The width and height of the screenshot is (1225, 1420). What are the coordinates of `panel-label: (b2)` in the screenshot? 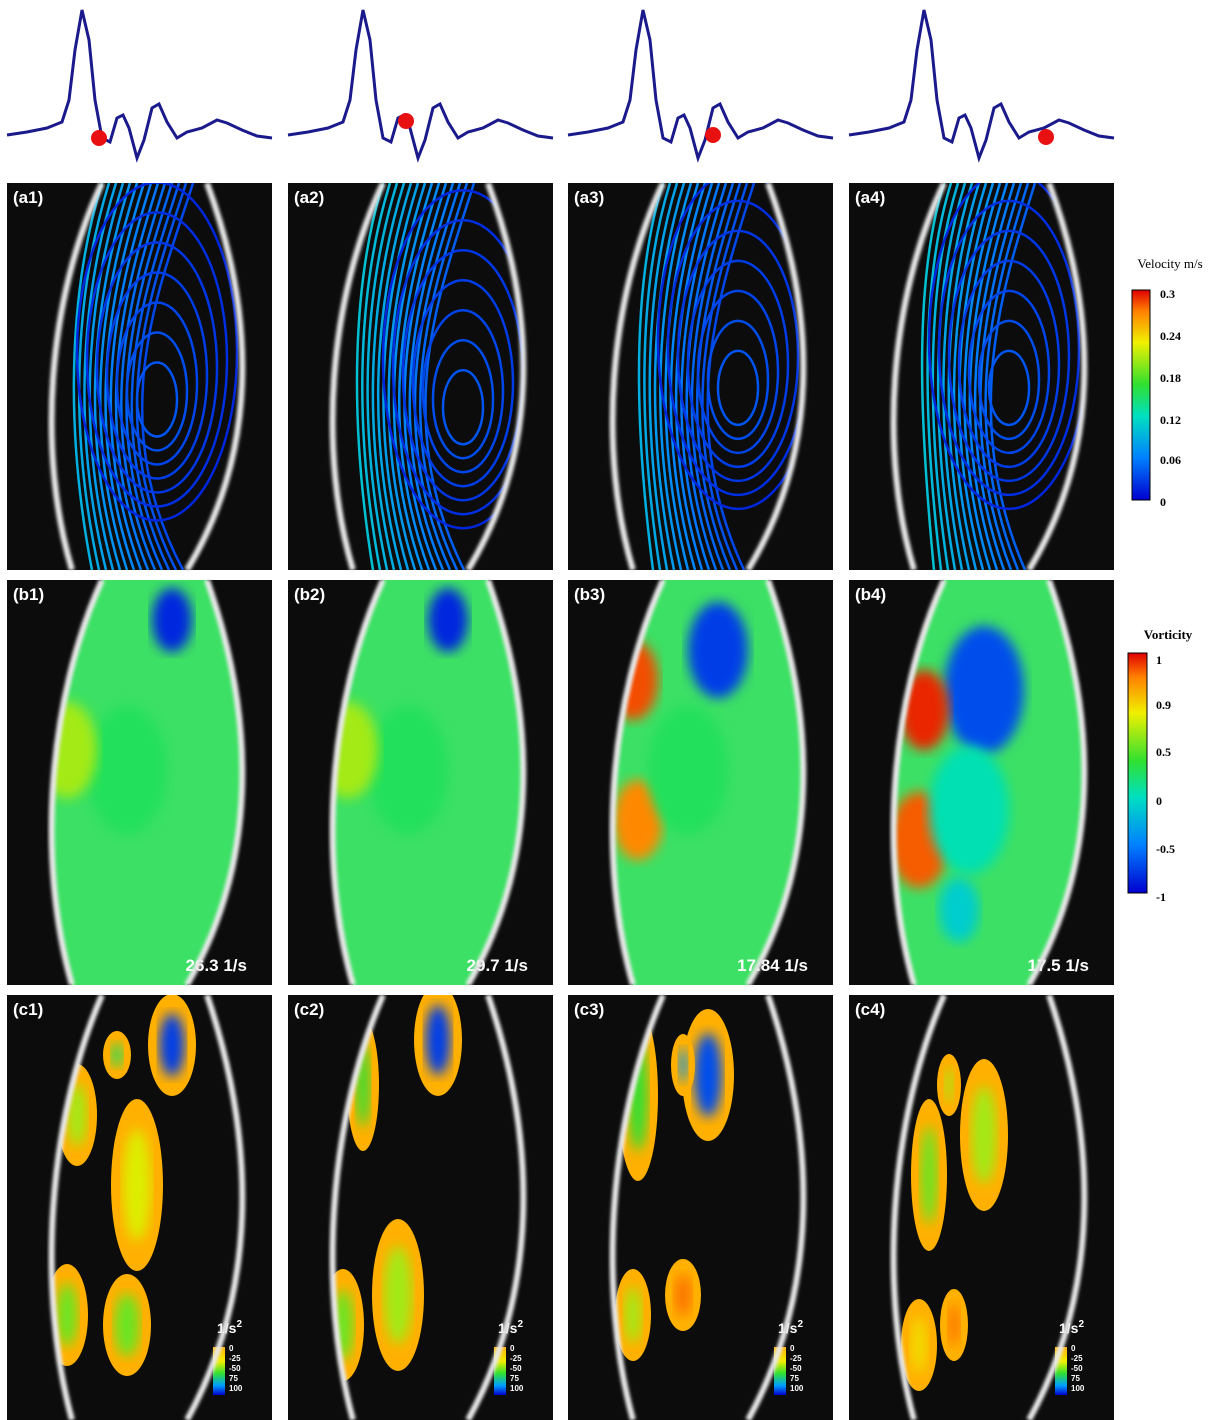 It's located at (309, 594).